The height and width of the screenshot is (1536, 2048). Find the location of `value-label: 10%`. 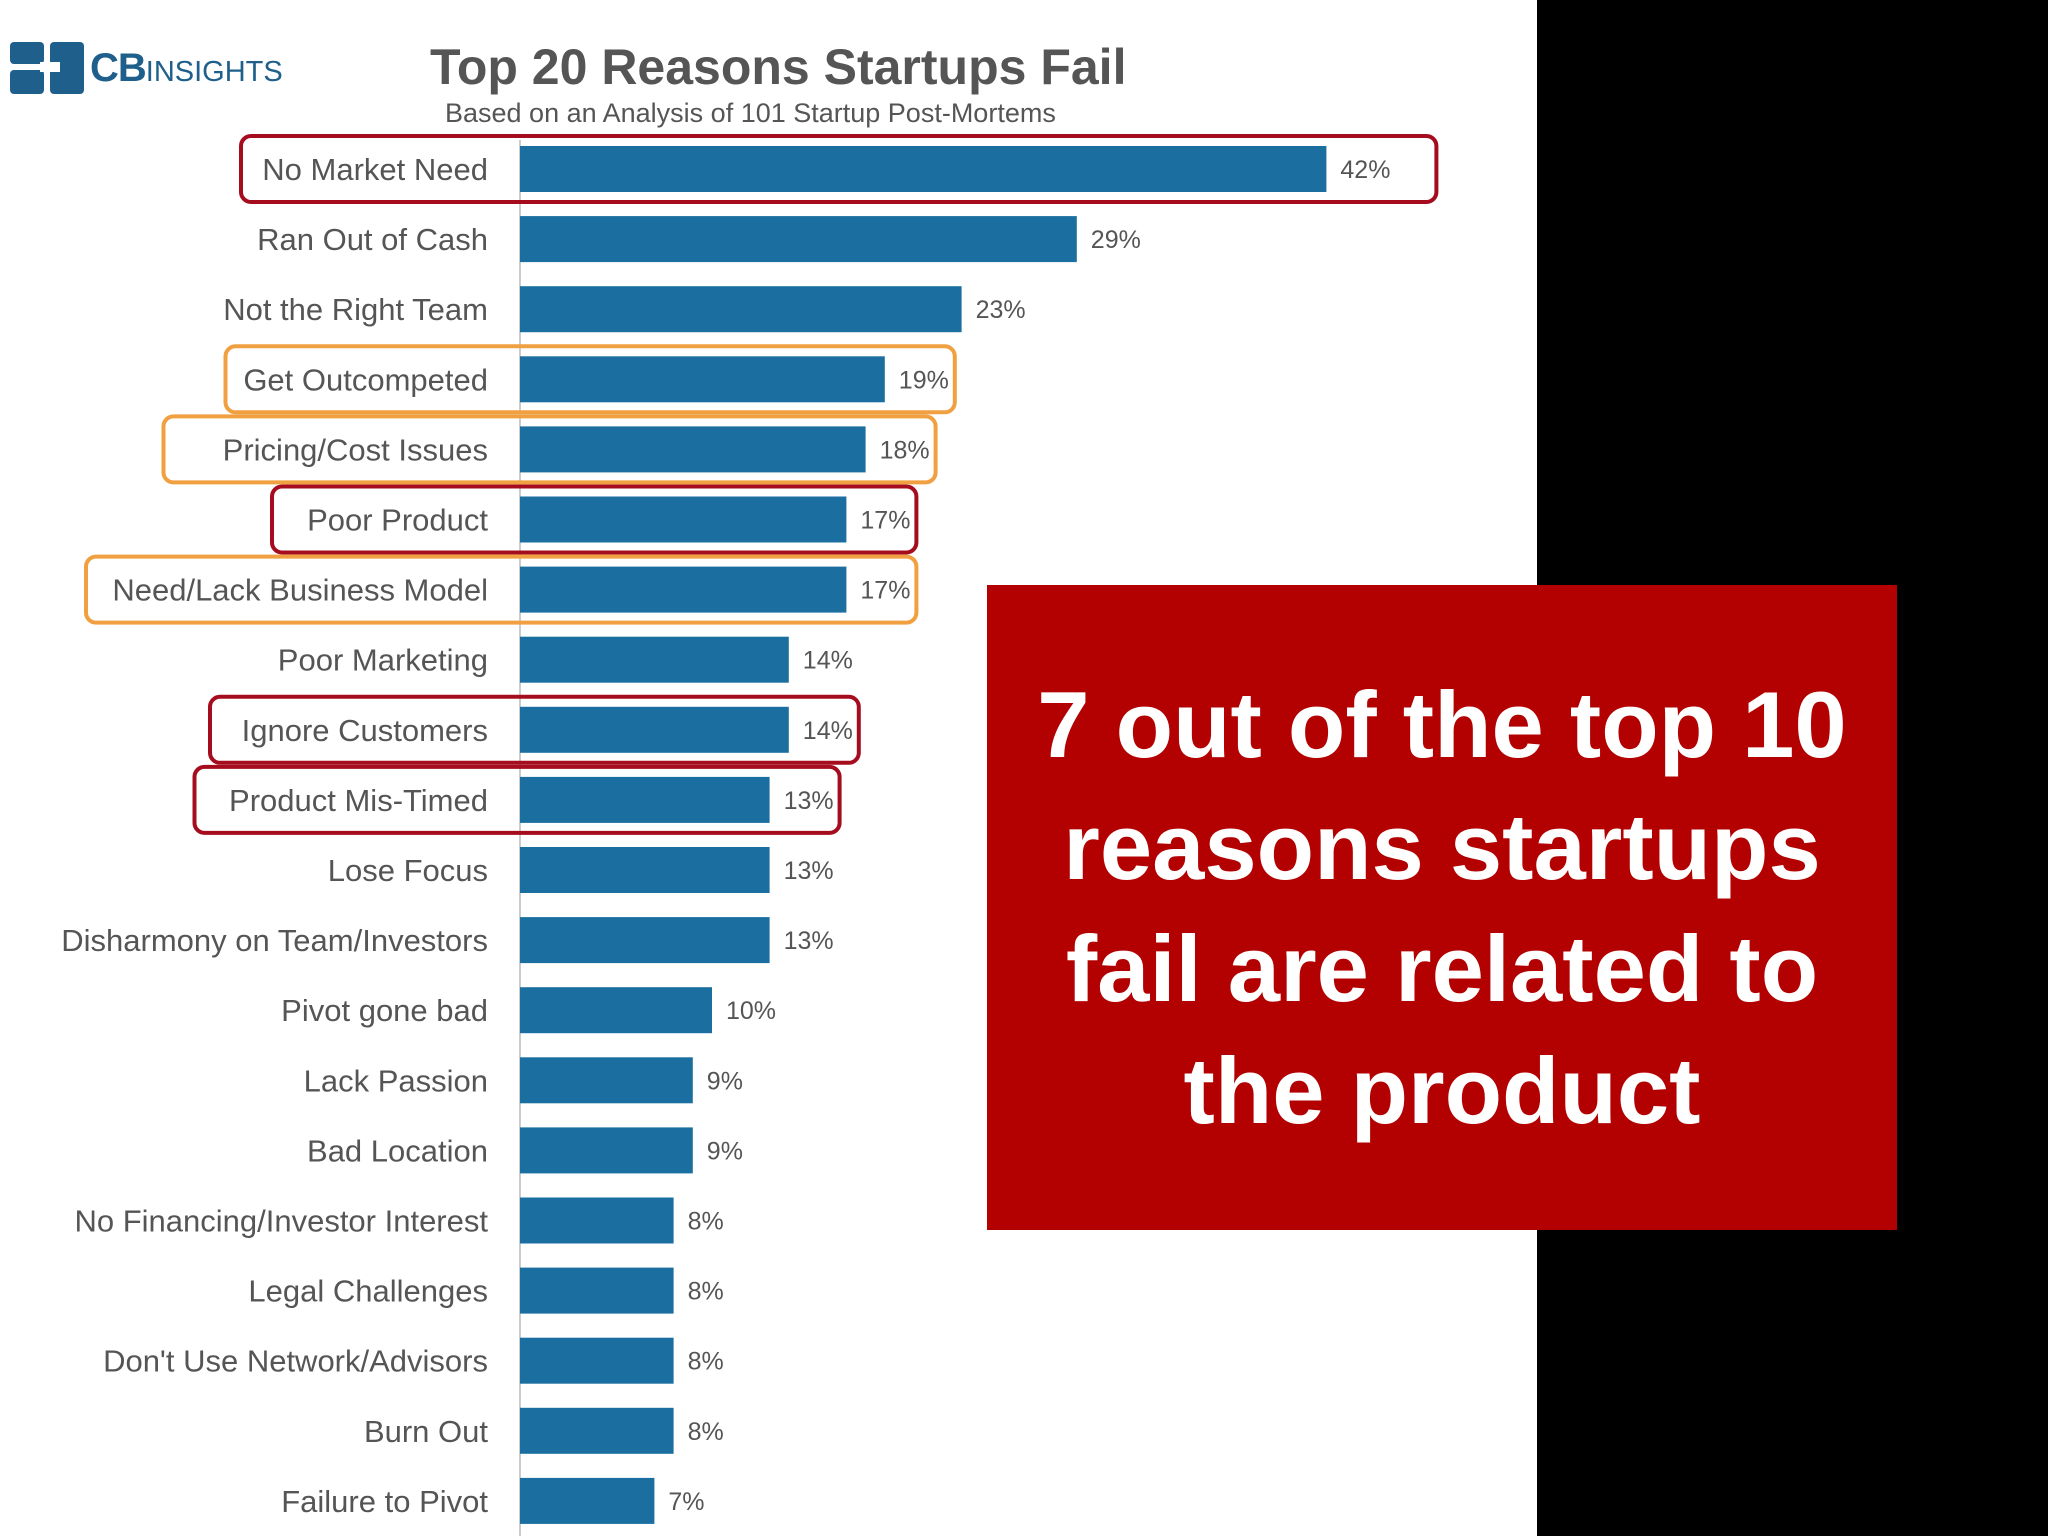

value-label: 10% is located at coordinates (751, 1011).